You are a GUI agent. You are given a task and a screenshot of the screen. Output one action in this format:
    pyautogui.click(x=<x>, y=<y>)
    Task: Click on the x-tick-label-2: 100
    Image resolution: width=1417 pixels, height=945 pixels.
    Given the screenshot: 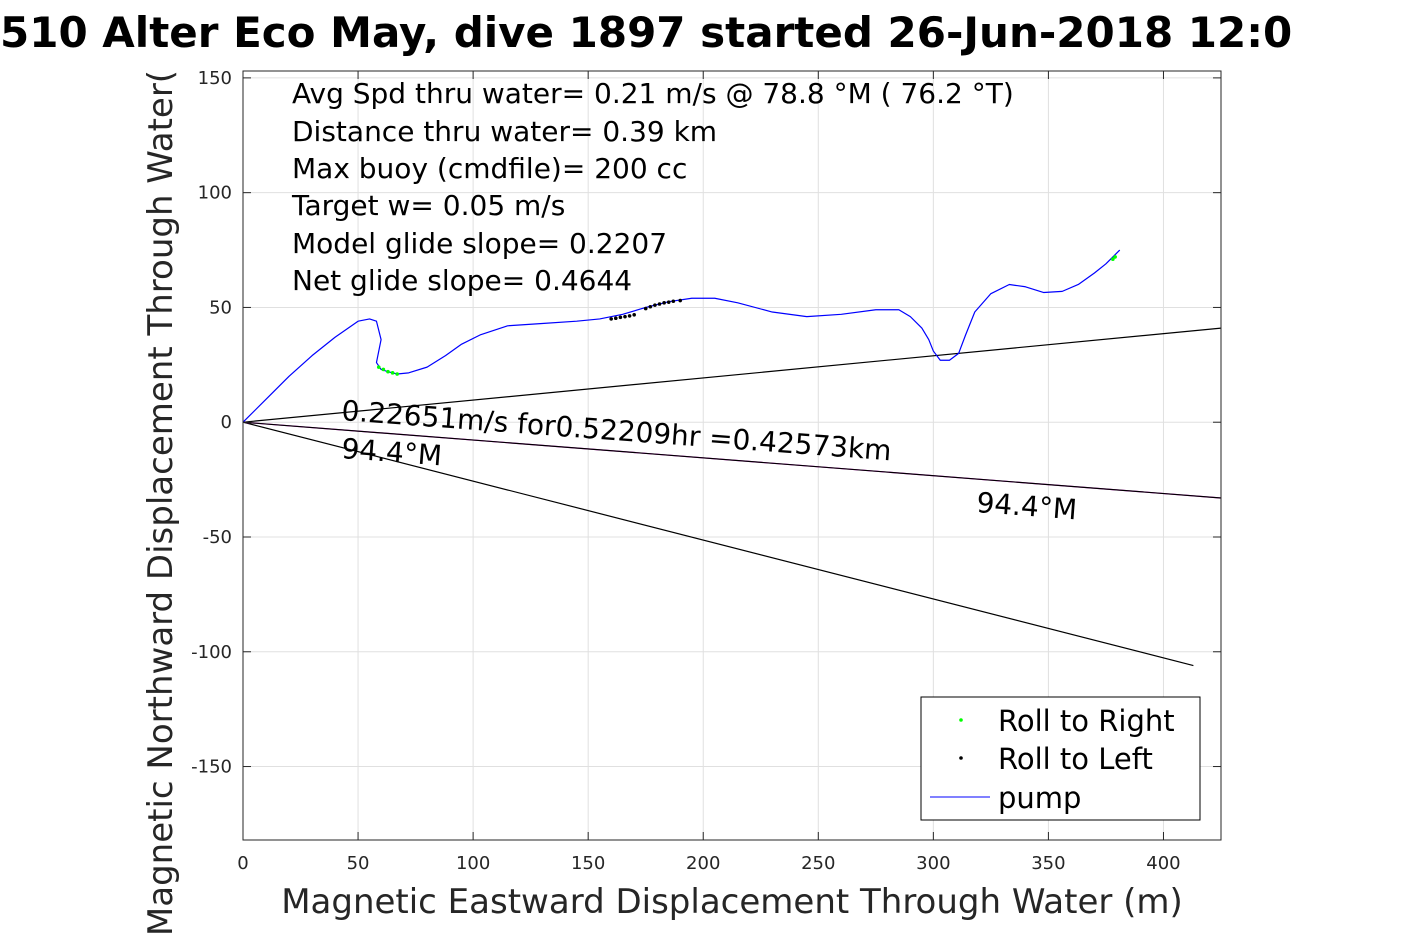 What is the action you would take?
    pyautogui.click(x=473, y=863)
    